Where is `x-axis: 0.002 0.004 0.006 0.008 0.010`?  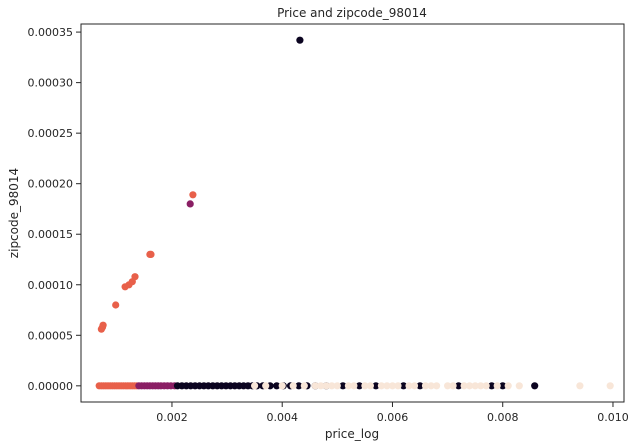 x-axis: 0.002 0.004 0.006 0.008 0.010 is located at coordinates (392, 413).